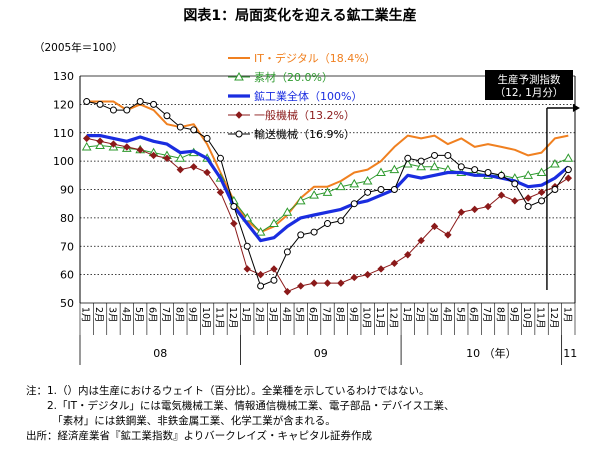 Image resolution: width=600 pixels, height=449 pixels. What do you see at coordinates (529, 93) in the screenshot?
I see `annotation-line-2: （12, 1月分）` at bounding box center [529, 93].